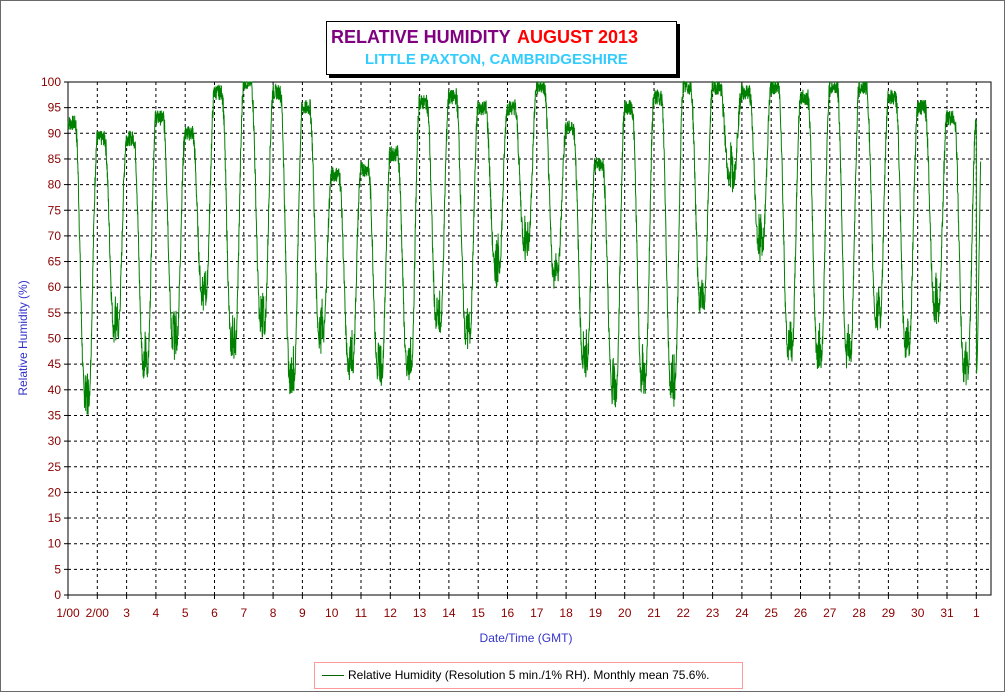 The width and height of the screenshot is (1005, 692). Describe the element at coordinates (23, 337) in the screenshot. I see `y-axis-title: Relative Humidity (%)` at that location.